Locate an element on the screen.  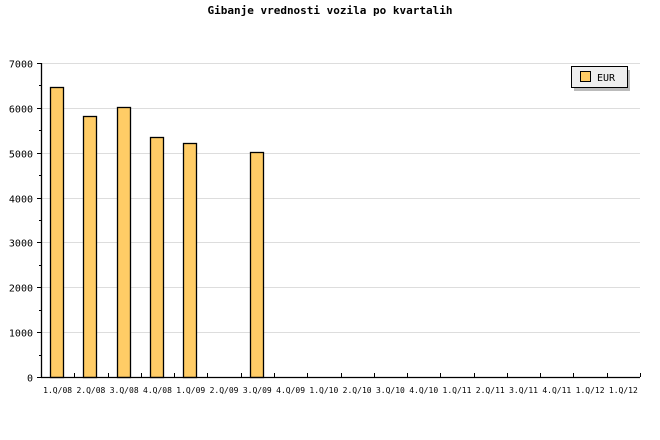
y-tick-label: 5000 is located at coordinates (21, 155).